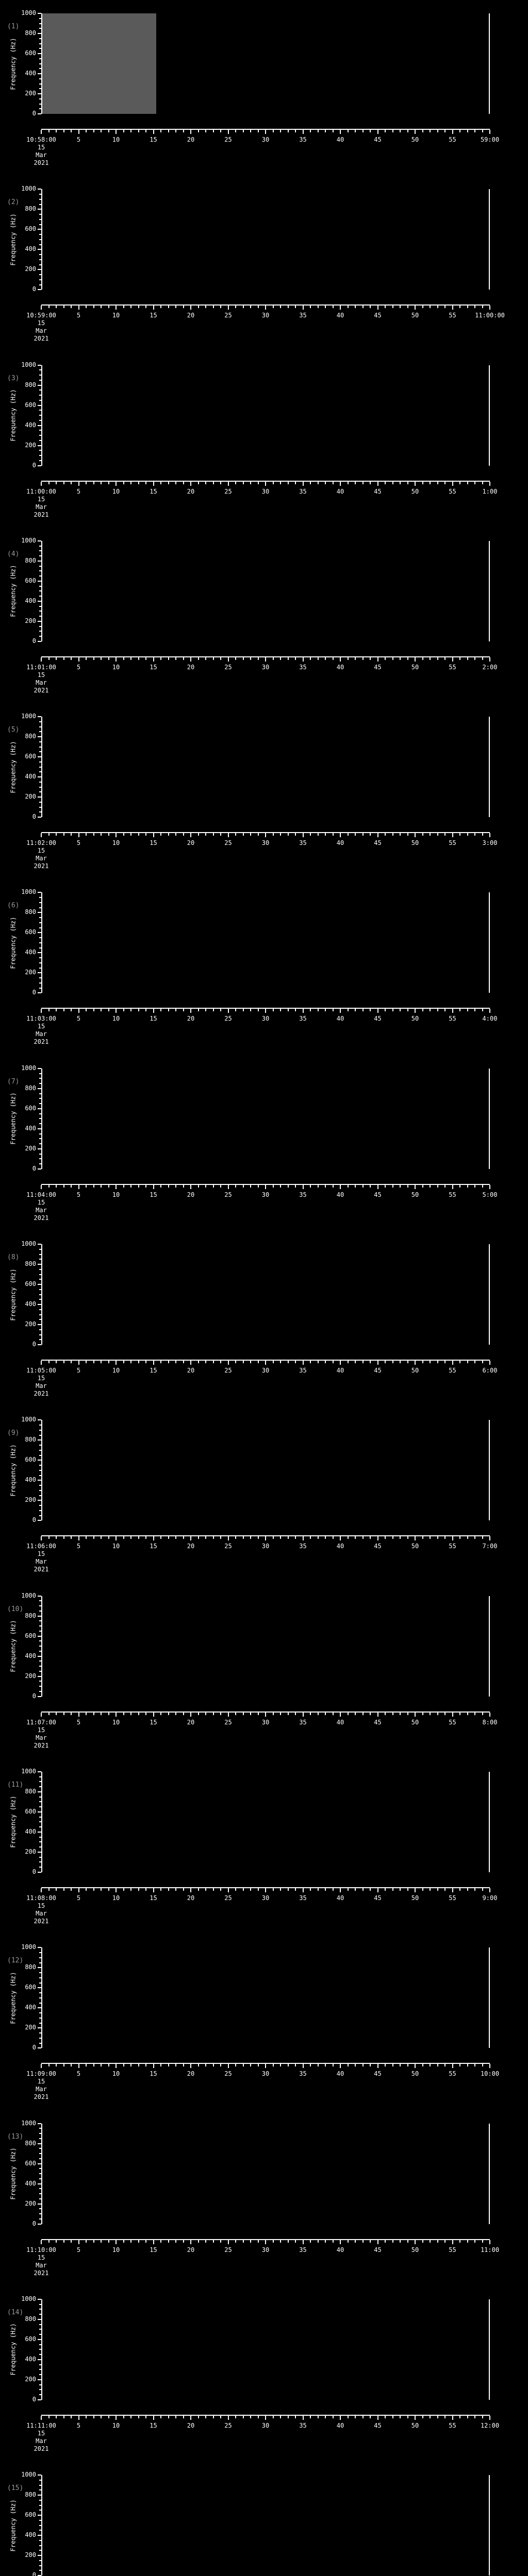  What do you see at coordinates (41, 1921) in the screenshot?
I see `x-axis-date-line: 2021` at bounding box center [41, 1921].